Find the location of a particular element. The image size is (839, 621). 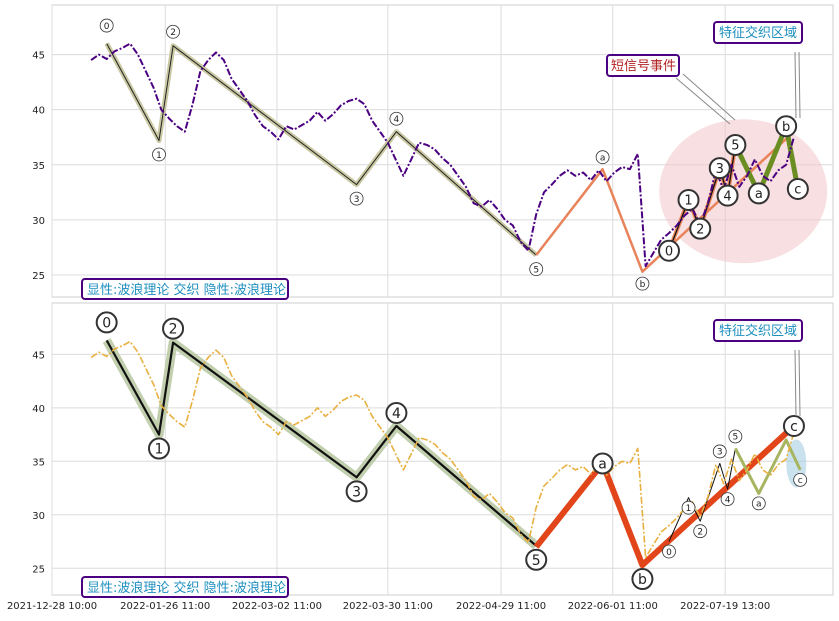

top-panel-y-ticks: 25 30 35 40 45 is located at coordinates (38, 166).